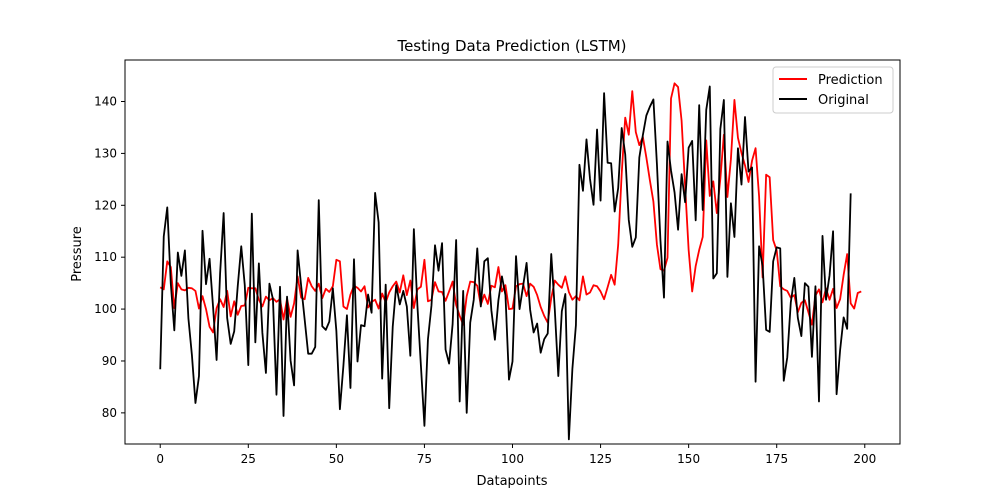  I want to click on x-tick-label: 0, so click(160, 459).